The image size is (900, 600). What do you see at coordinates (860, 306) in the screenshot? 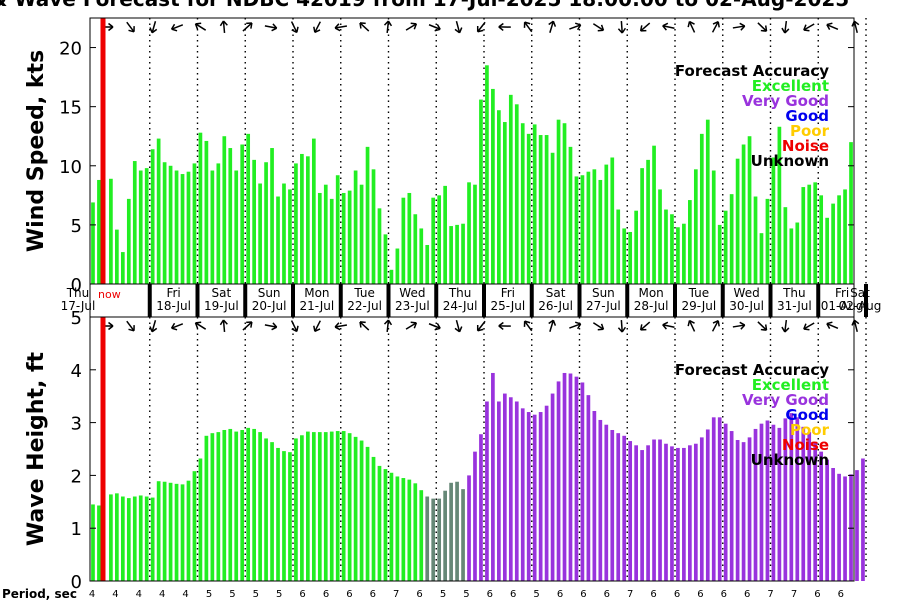
I see `day-date-label: 02-Aug` at bounding box center [860, 306].